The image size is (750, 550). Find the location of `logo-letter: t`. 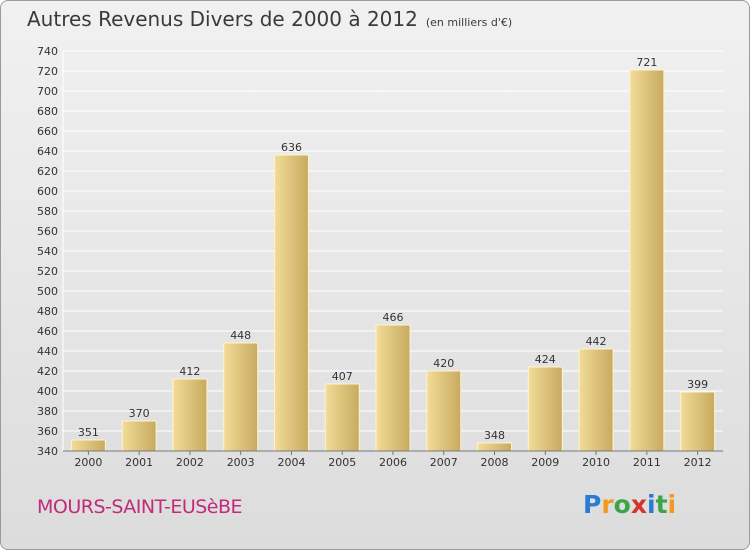

logo-letter: t is located at coordinates (661, 504).